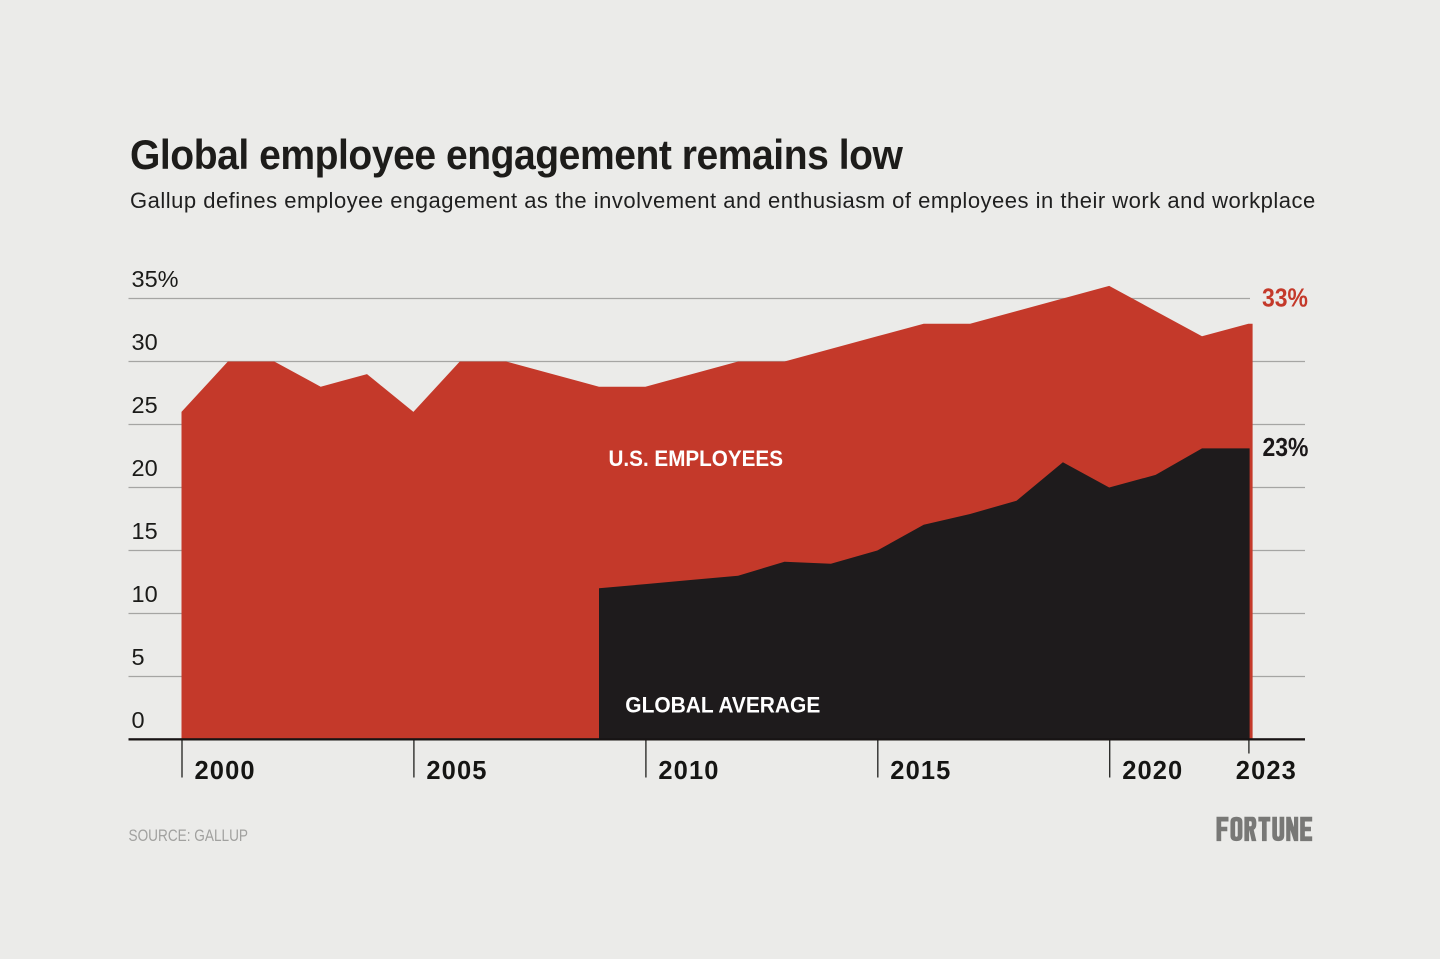 The height and width of the screenshot is (959, 1440). Describe the element at coordinates (696, 458) in the screenshot. I see `svg-text: U.S. EMPLOYEES` at that location.